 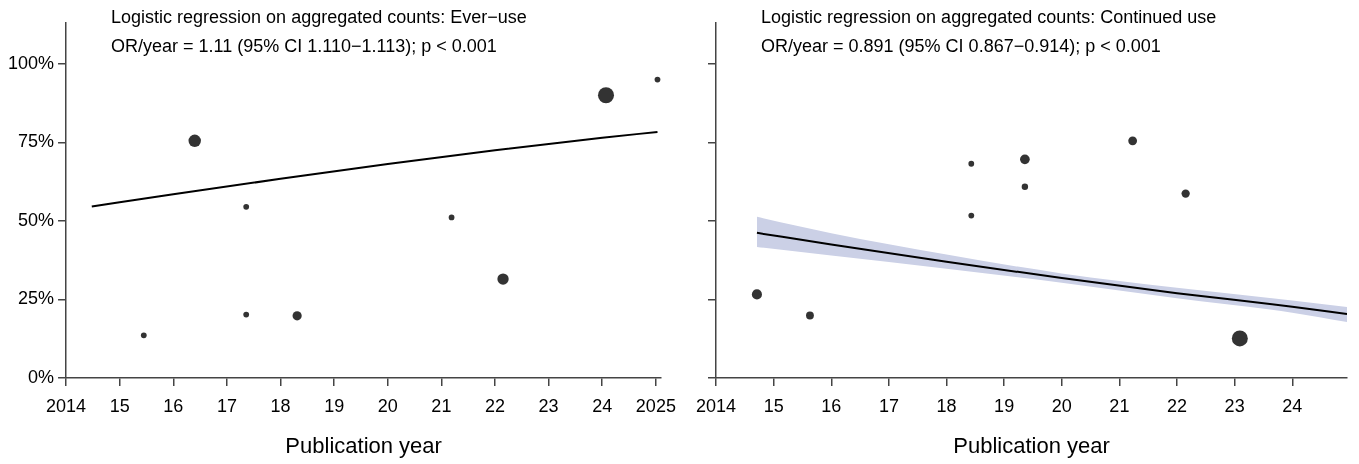 What do you see at coordinates (31, 62) in the screenshot?
I see `y-tick-label: 100%` at bounding box center [31, 62].